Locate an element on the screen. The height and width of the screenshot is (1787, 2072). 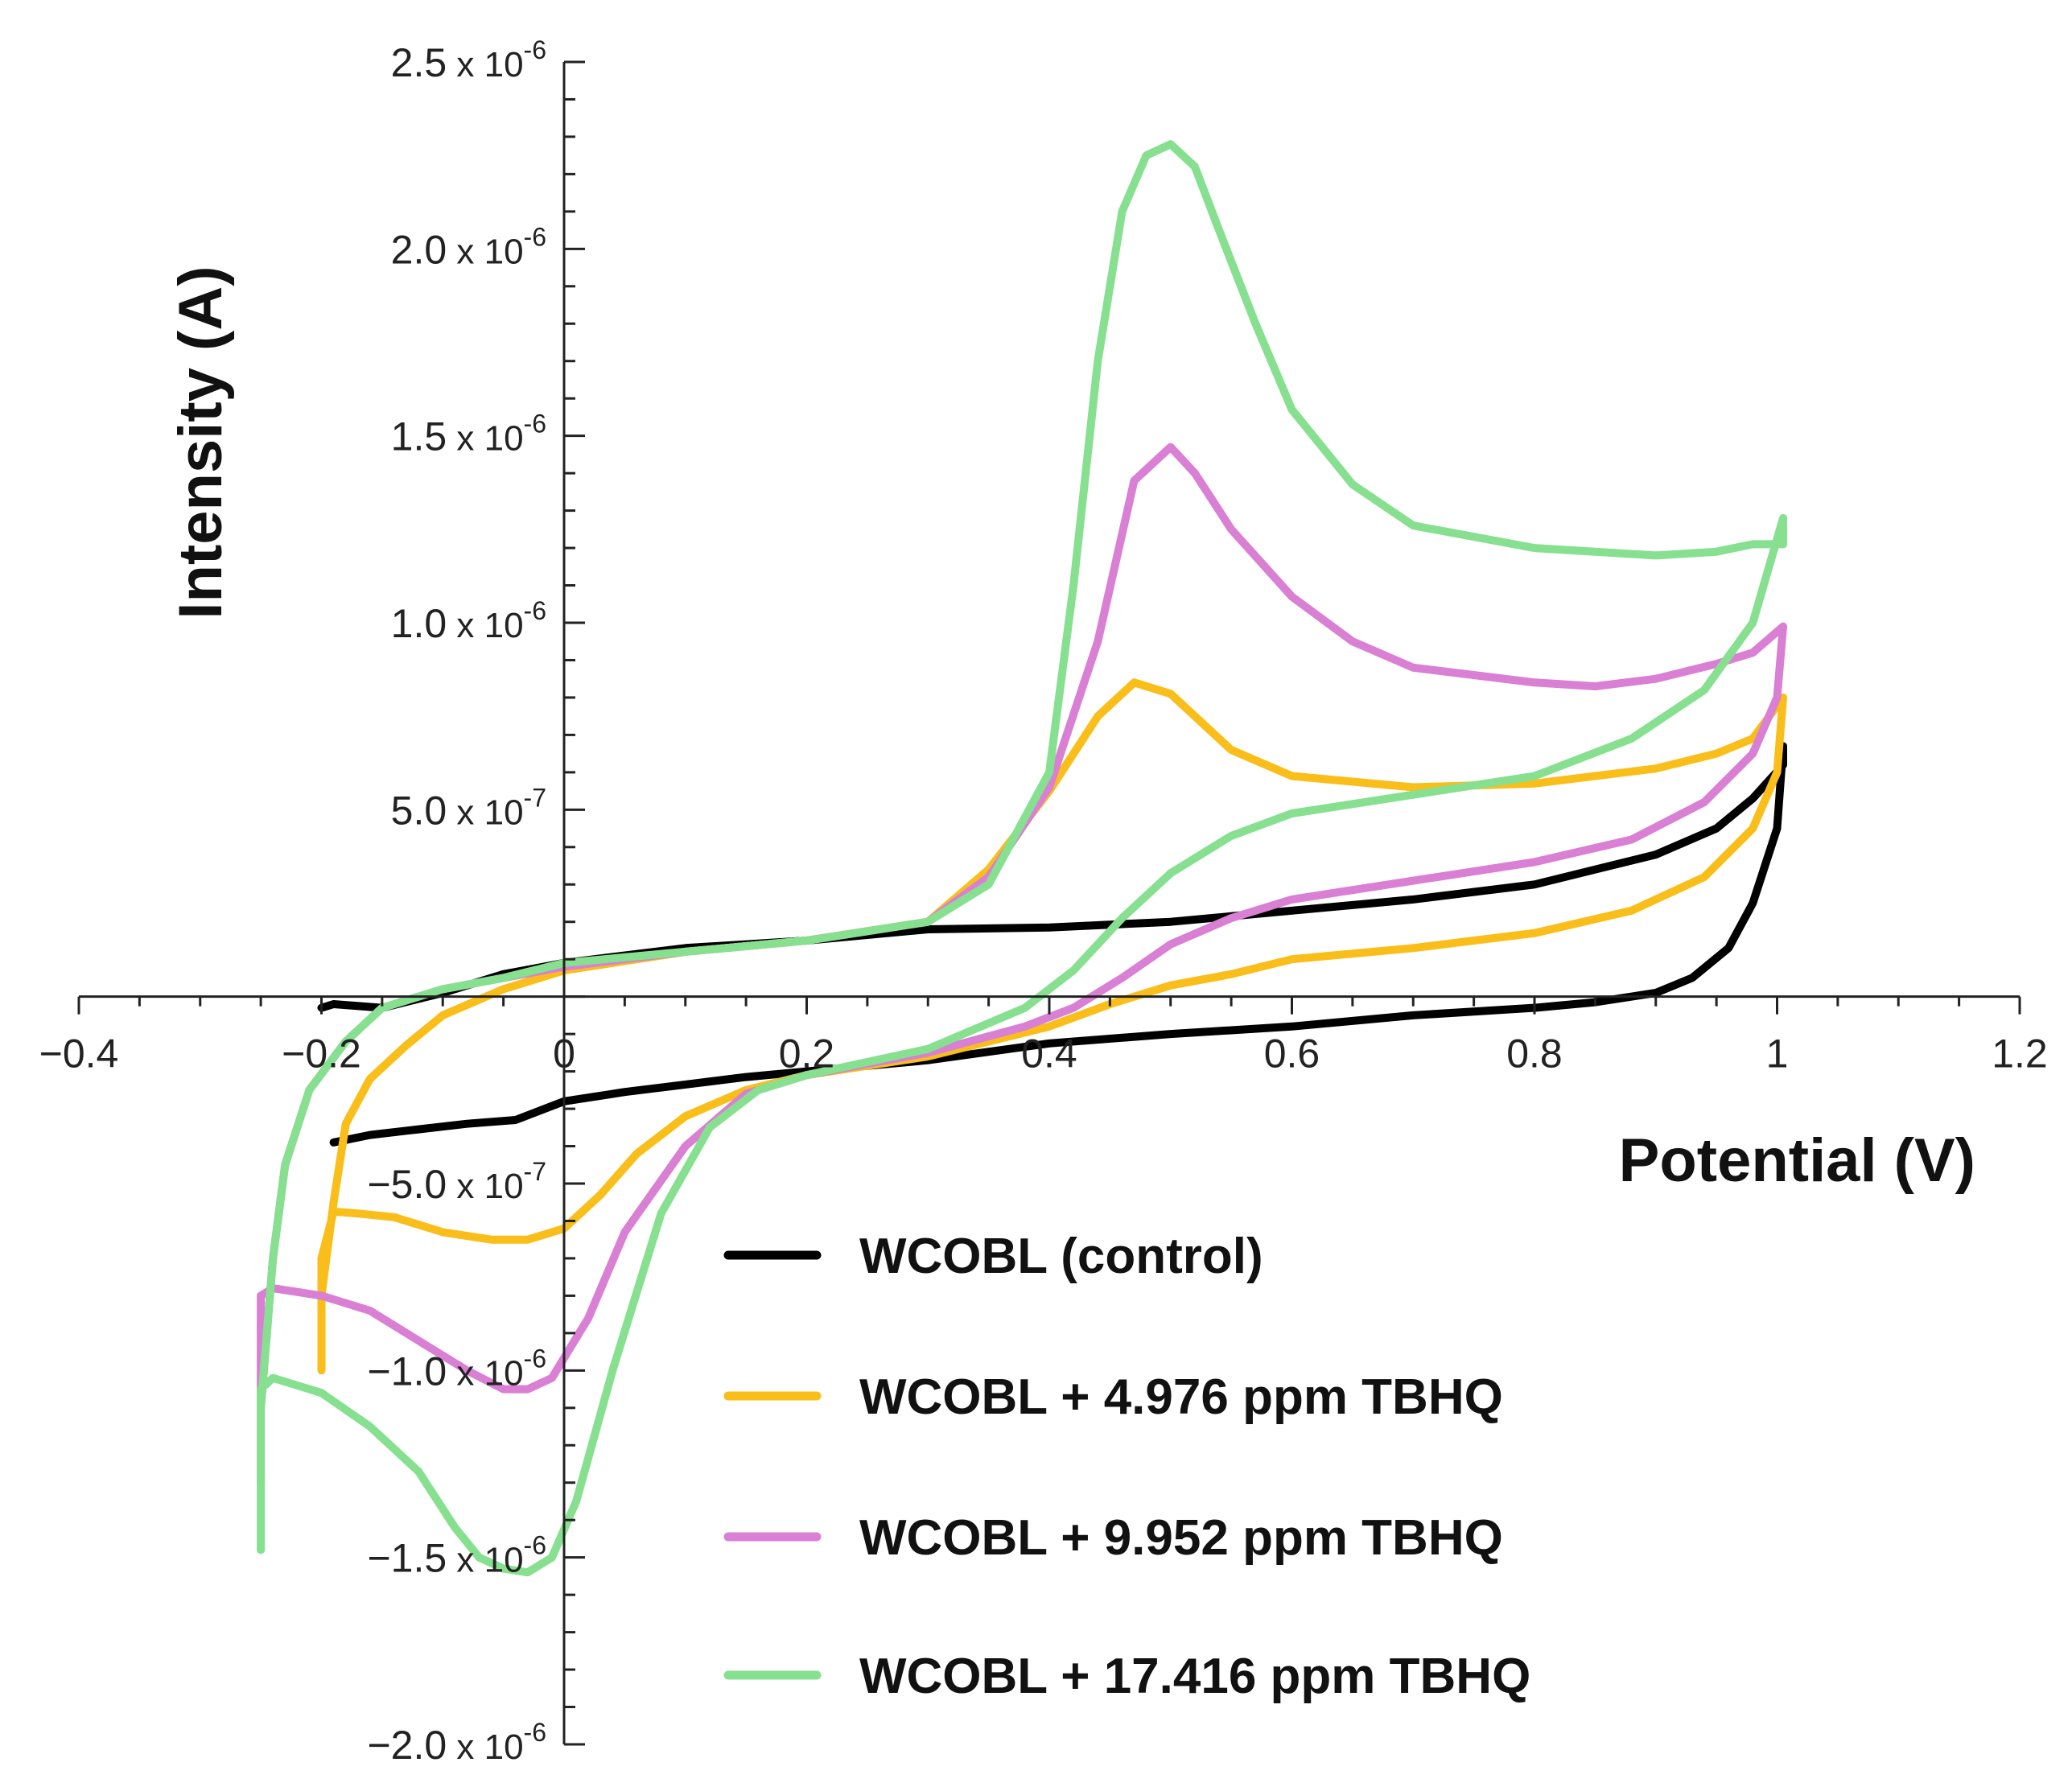
x-tick-label: −0.2 is located at coordinates (322, 1054).